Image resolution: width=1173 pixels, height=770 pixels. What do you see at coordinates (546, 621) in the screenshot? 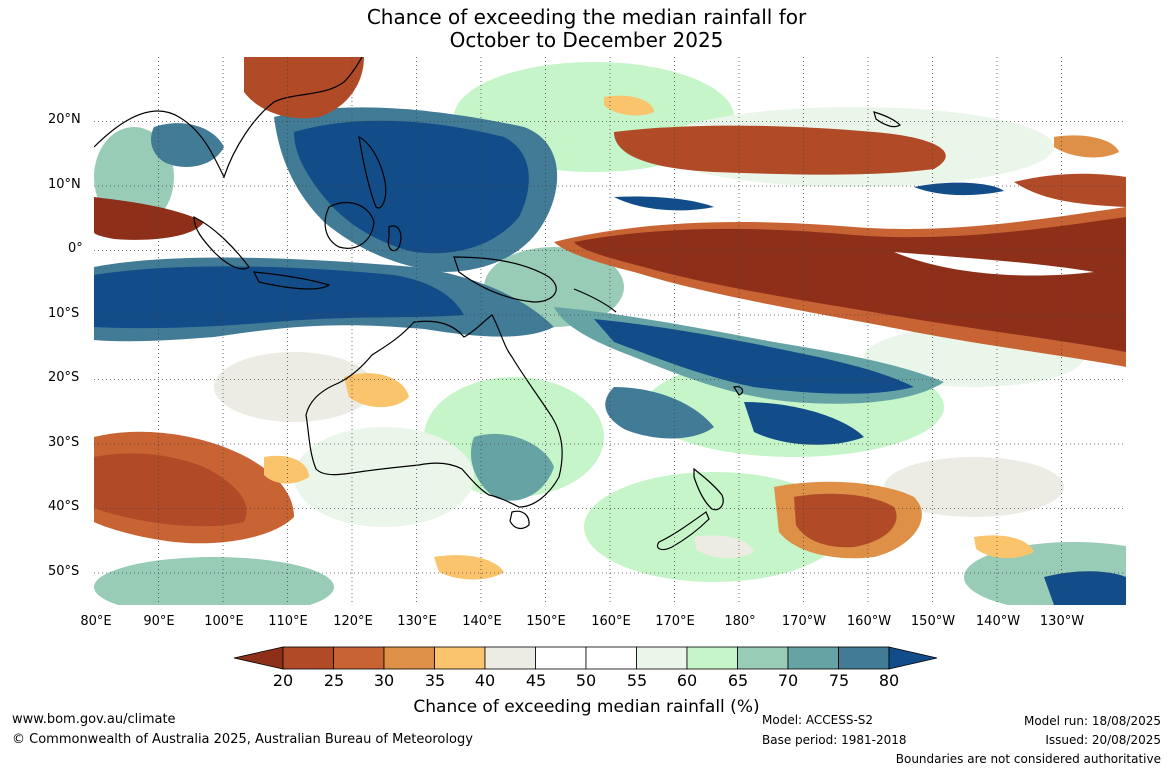
I see `lon-label-150e: 150°E` at bounding box center [546, 621].